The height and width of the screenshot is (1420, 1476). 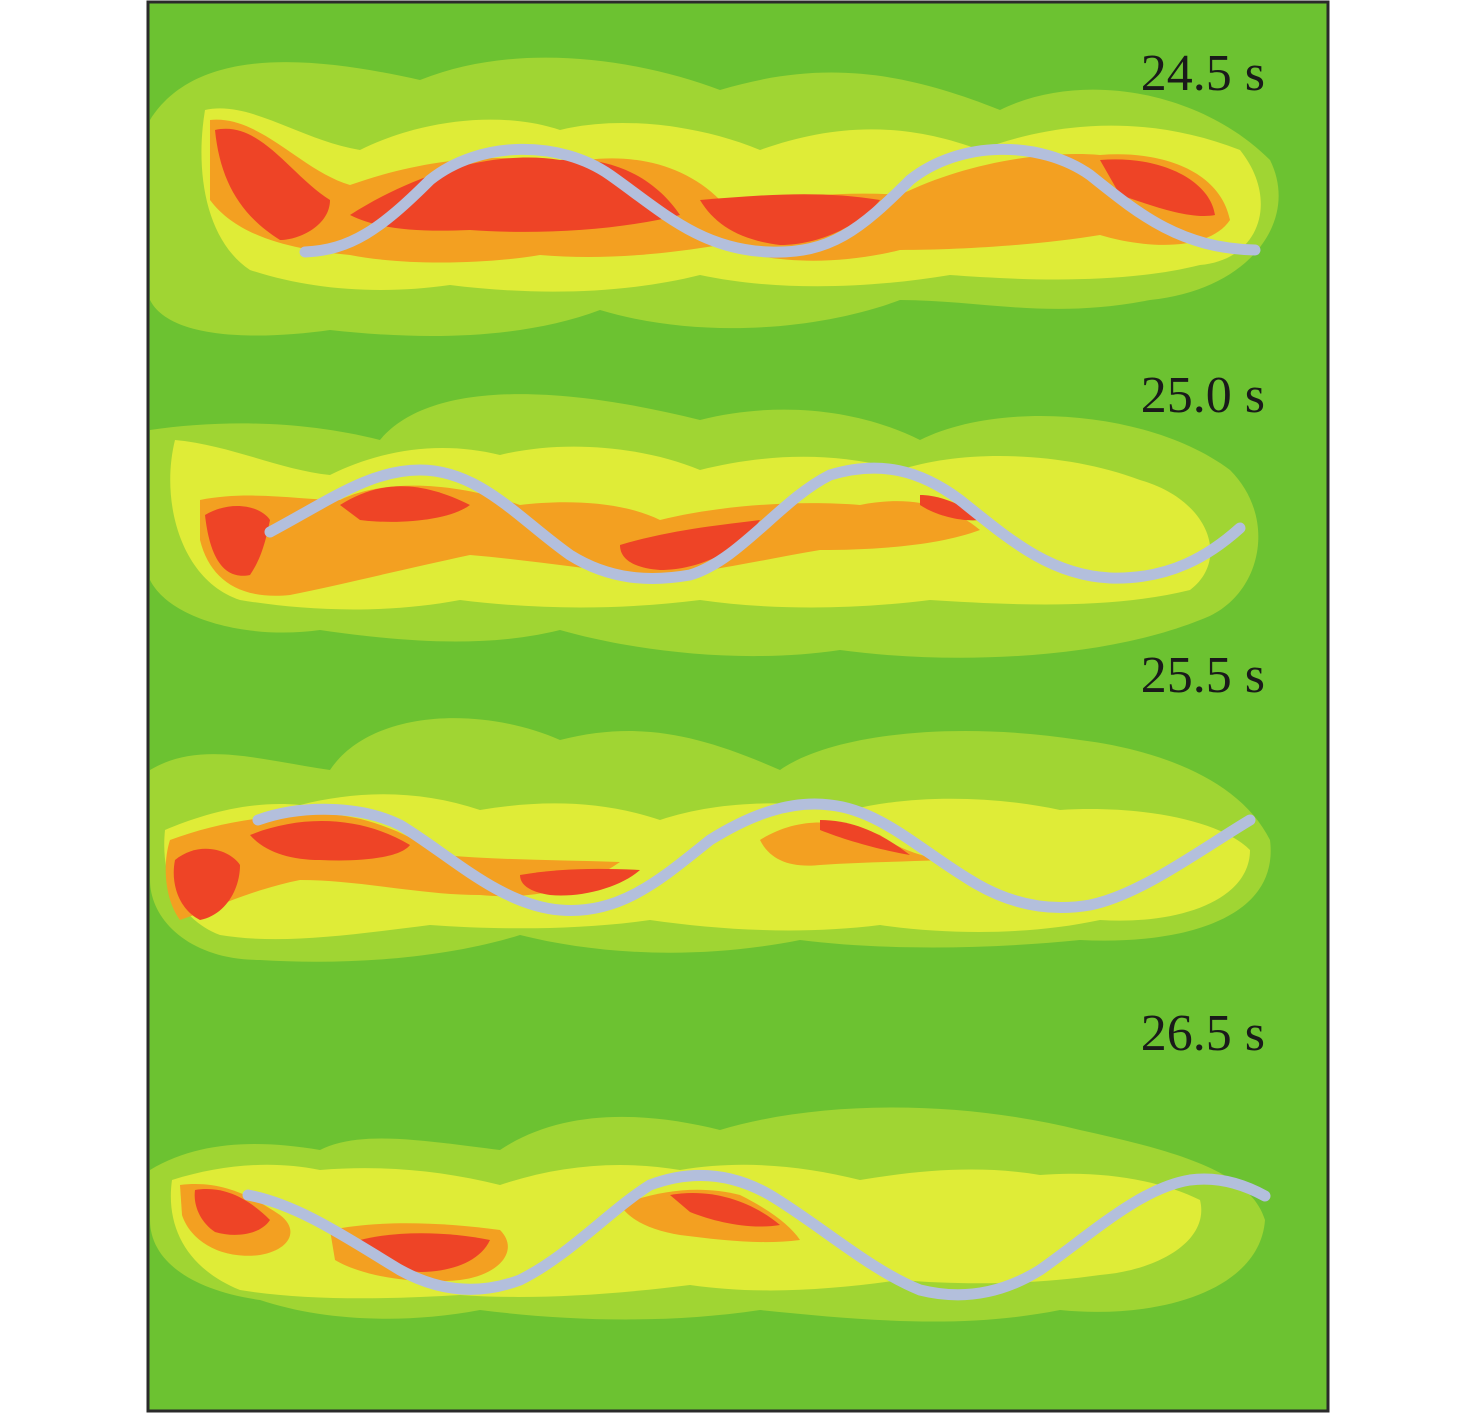 What do you see at coordinates (1203, 73) in the screenshot?
I see `time-label-1: 24.5 s` at bounding box center [1203, 73].